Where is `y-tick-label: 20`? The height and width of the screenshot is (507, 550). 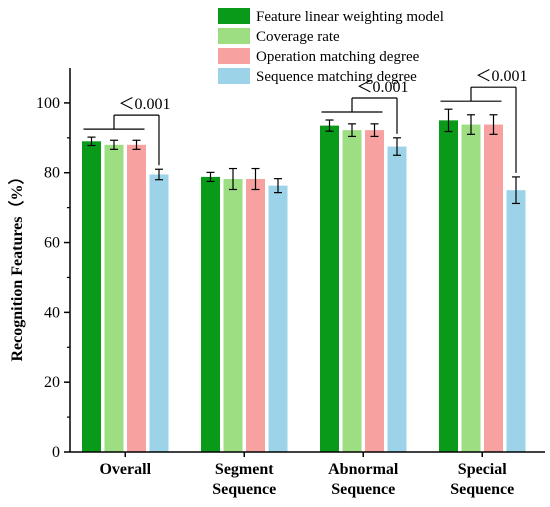
y-tick-label: 20 is located at coordinates (52, 382).